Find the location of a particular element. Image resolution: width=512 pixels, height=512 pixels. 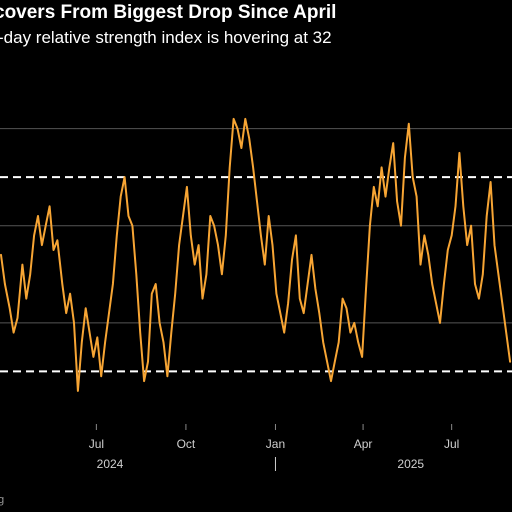

x-tick-label: Oct is located at coordinates (186, 444).